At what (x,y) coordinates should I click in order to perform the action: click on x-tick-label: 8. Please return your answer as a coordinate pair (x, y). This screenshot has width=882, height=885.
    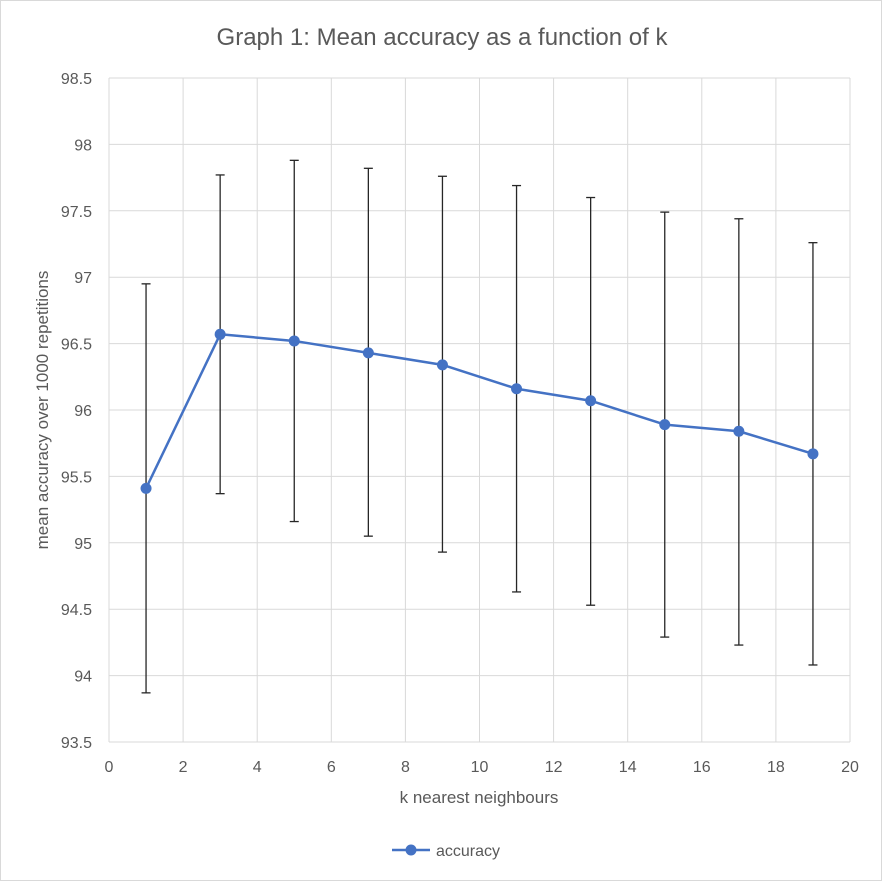
    Looking at the image, I should click on (405, 767).